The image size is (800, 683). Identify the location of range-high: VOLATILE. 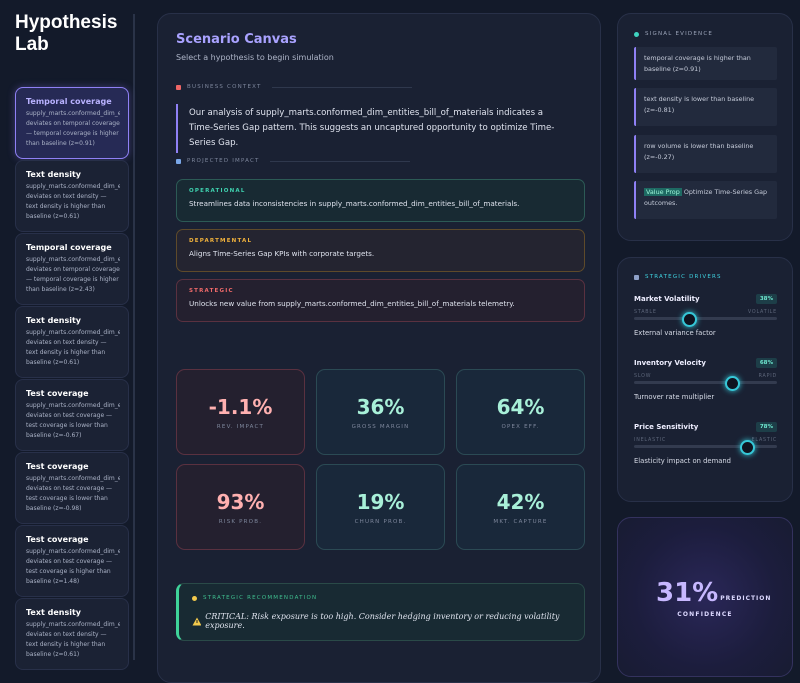
(762, 312).